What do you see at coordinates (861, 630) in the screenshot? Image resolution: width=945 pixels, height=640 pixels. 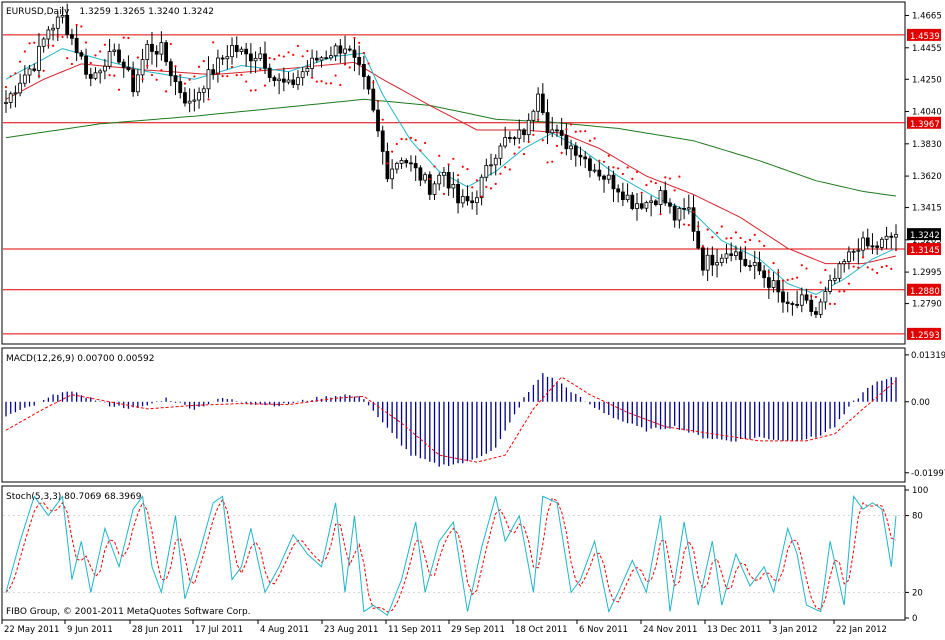 I see `x-tick-label: 22 Jan 2012` at bounding box center [861, 630].